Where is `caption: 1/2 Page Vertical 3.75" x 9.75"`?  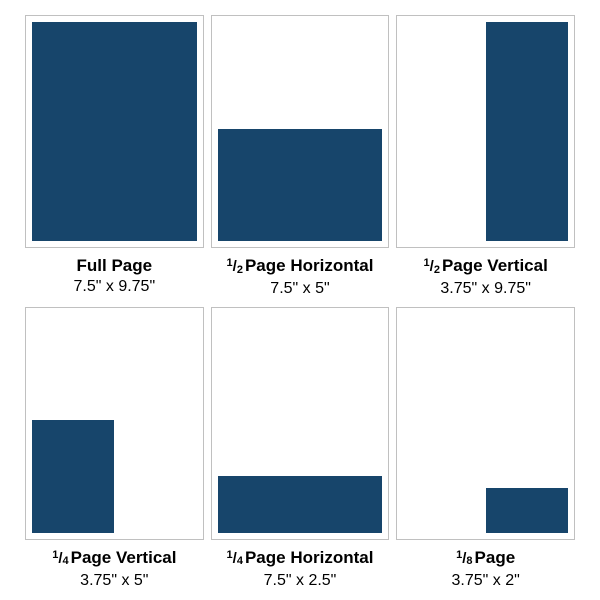 caption: 1/2 Page Vertical 3.75" x 9.75" is located at coordinates (485, 273).